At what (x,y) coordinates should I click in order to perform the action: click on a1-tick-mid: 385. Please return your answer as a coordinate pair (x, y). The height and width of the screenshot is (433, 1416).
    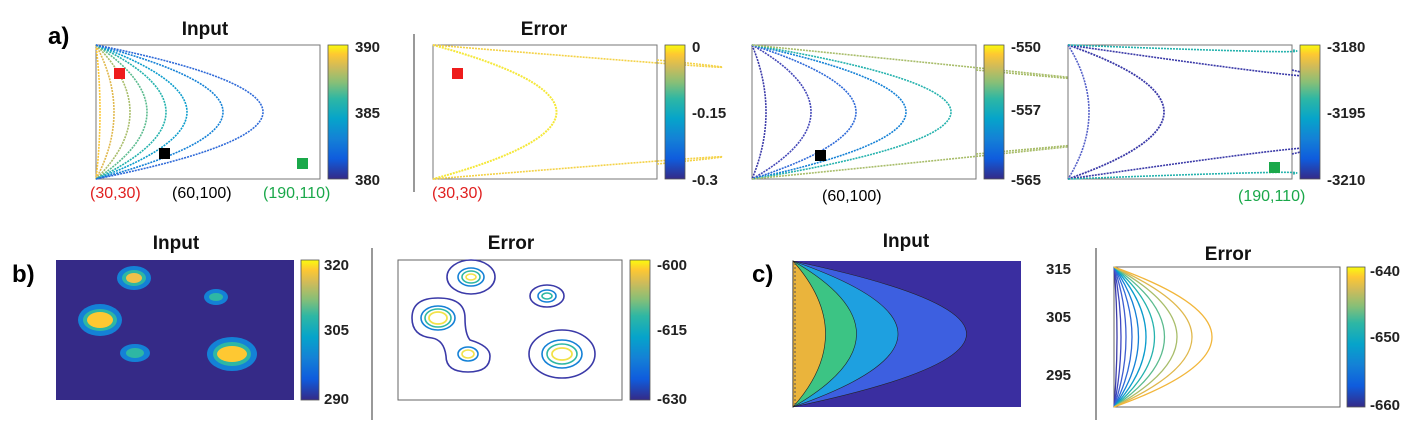
    Looking at the image, I should click on (367, 113).